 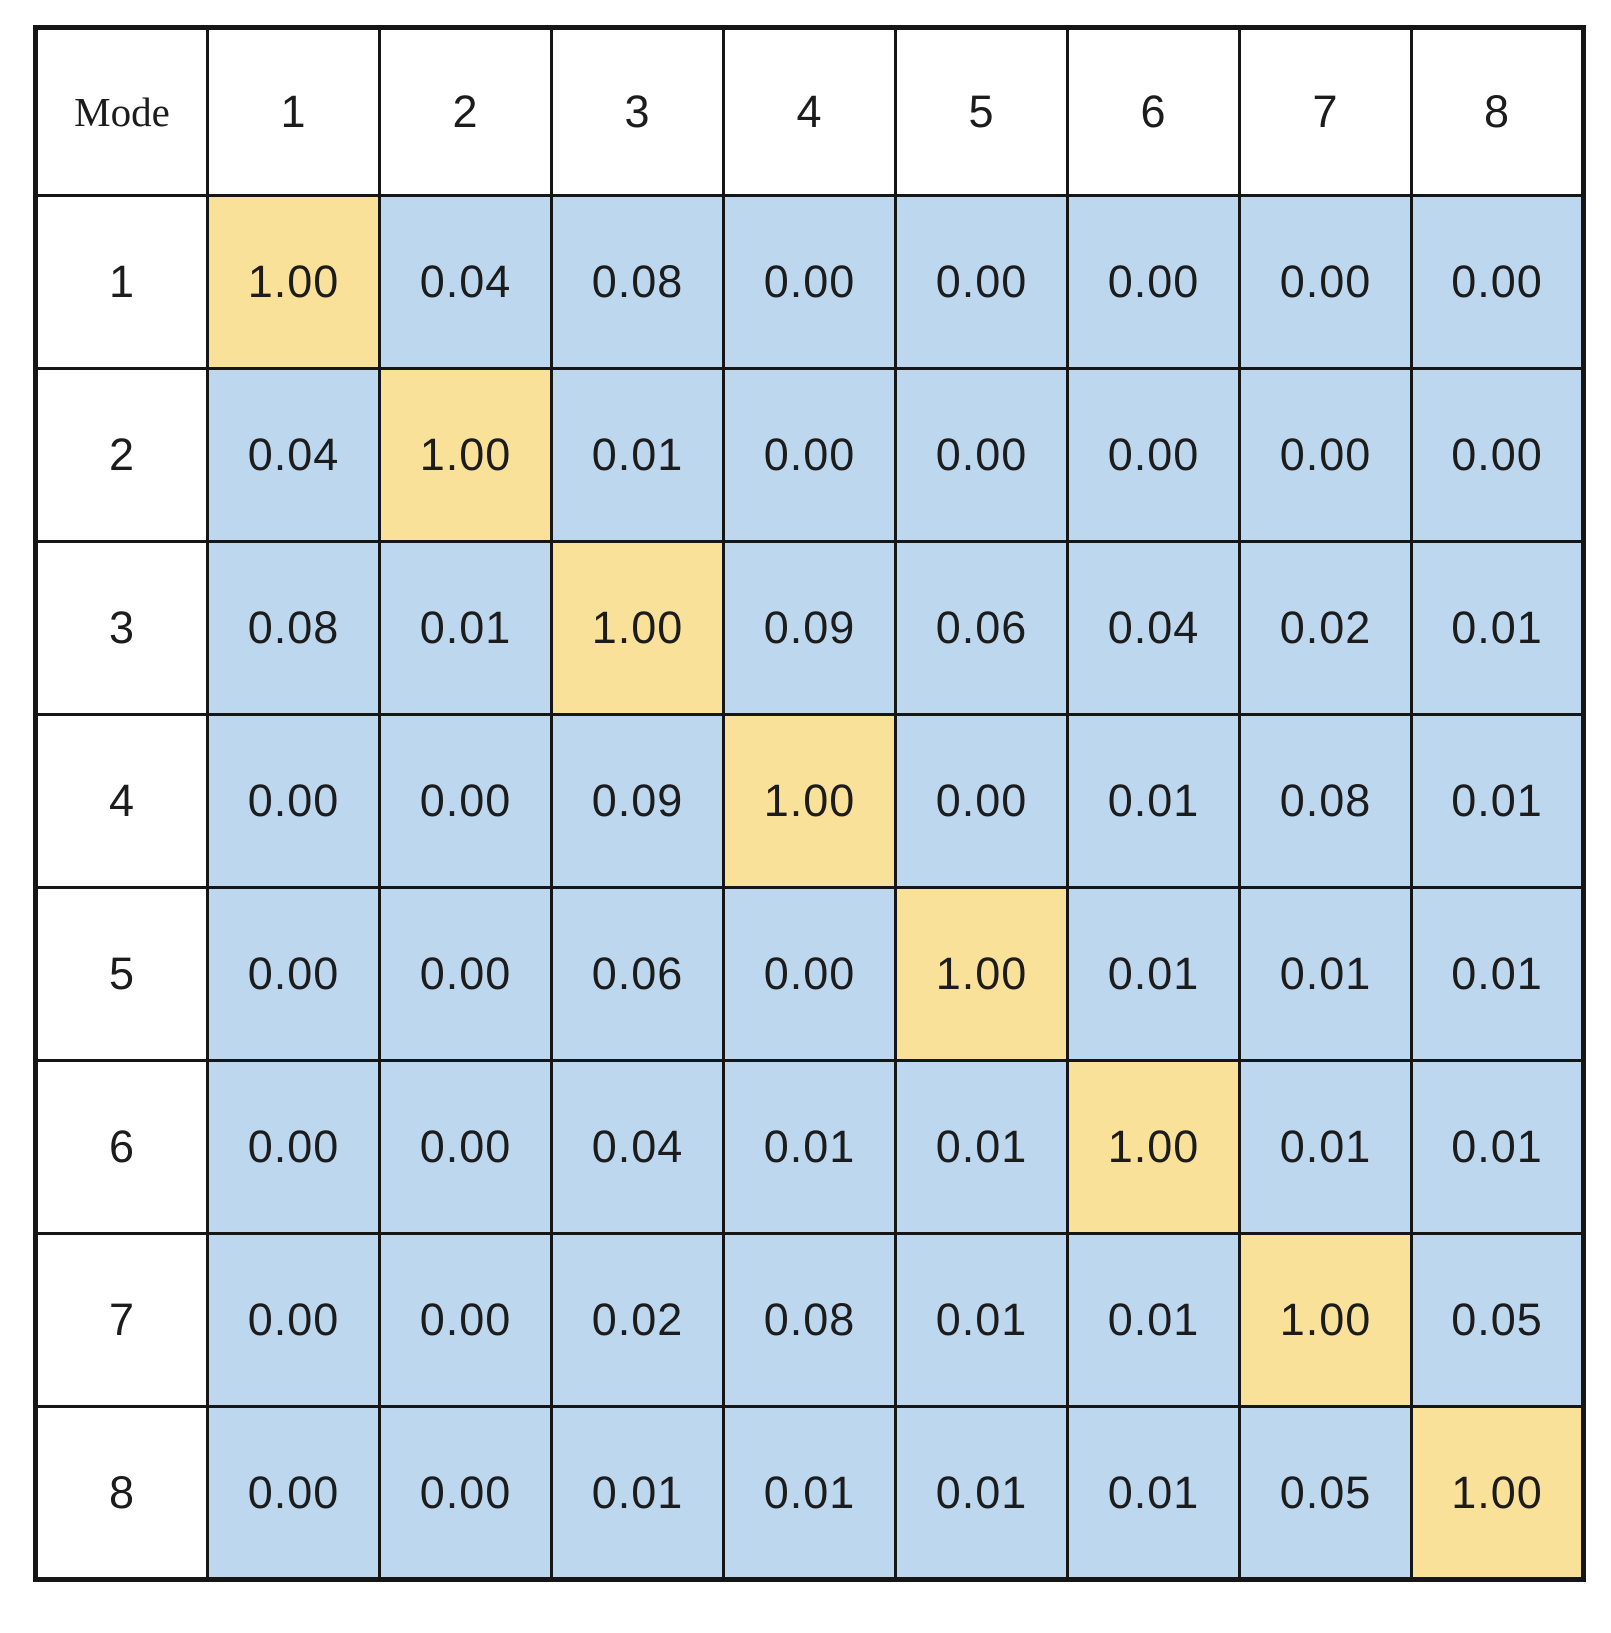 I want to click on matrix-cell-r8-c5: 0.01, so click(x=981, y=1493).